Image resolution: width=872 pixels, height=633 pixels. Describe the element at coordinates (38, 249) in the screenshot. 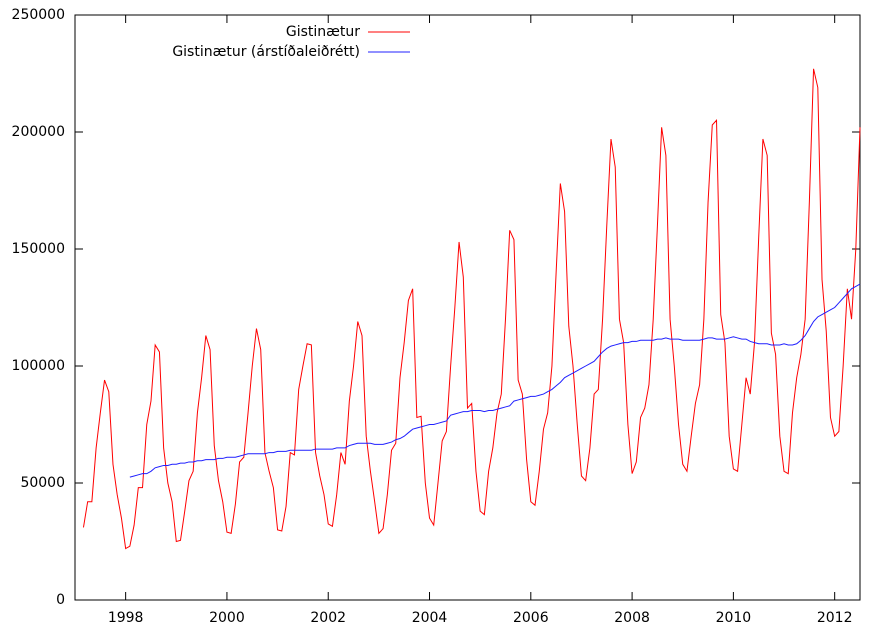

I see `y-tick-label: 150000` at that location.